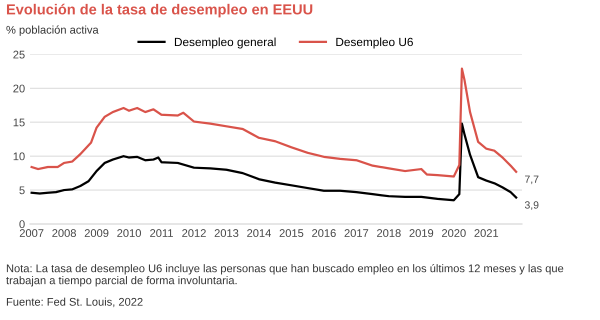  What do you see at coordinates (292, 233) in the screenshot?
I see `x-tick-label: 2015` at bounding box center [292, 233].